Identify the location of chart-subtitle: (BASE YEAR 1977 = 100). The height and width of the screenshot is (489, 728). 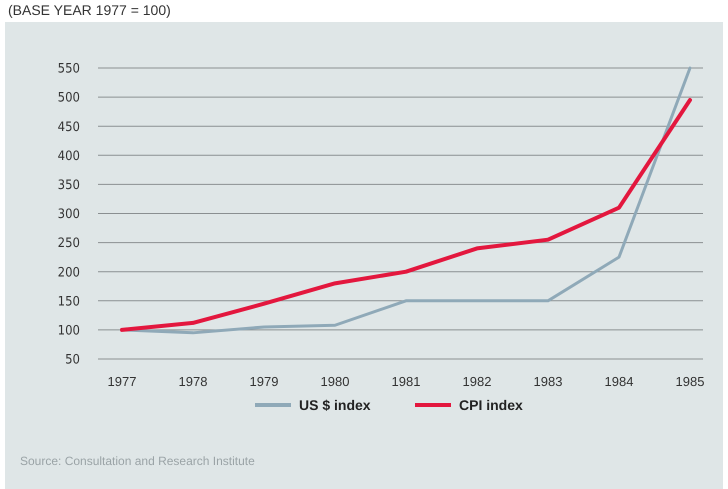
(89, 10).